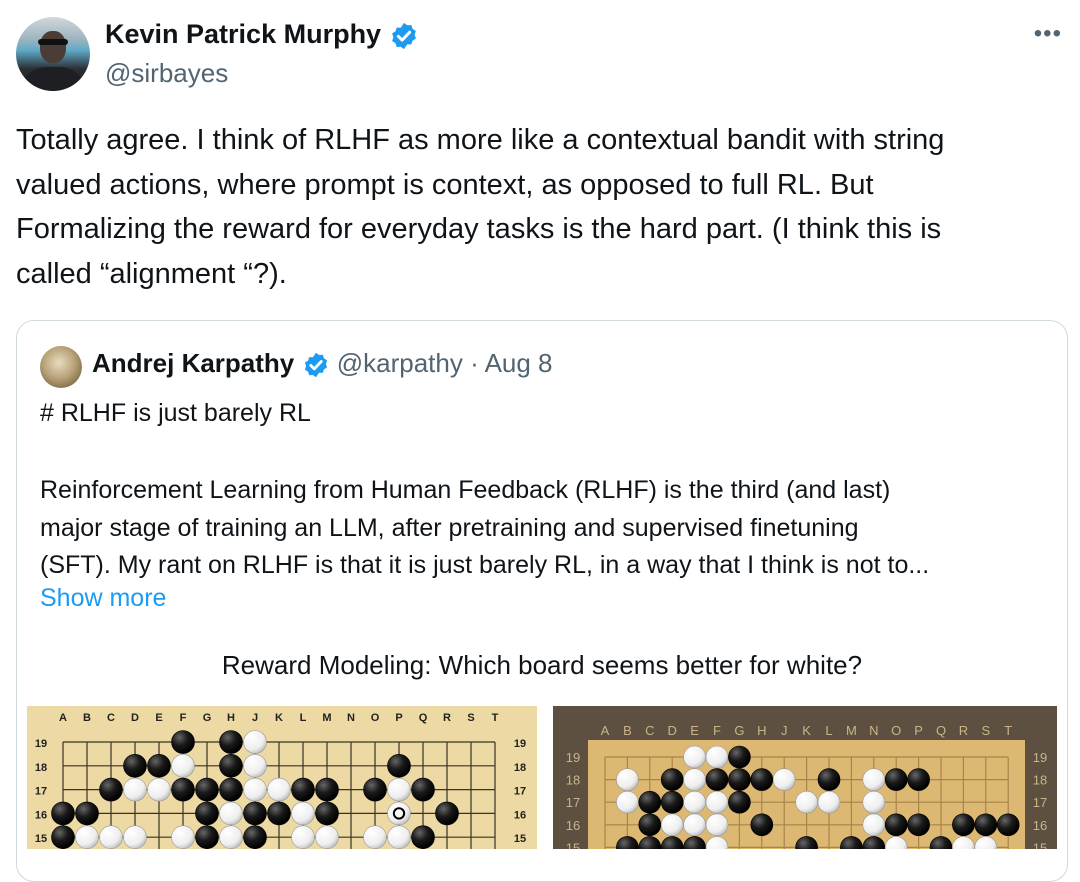  What do you see at coordinates (518, 363) in the screenshot?
I see `quoted-tweet-date: Aug 8` at bounding box center [518, 363].